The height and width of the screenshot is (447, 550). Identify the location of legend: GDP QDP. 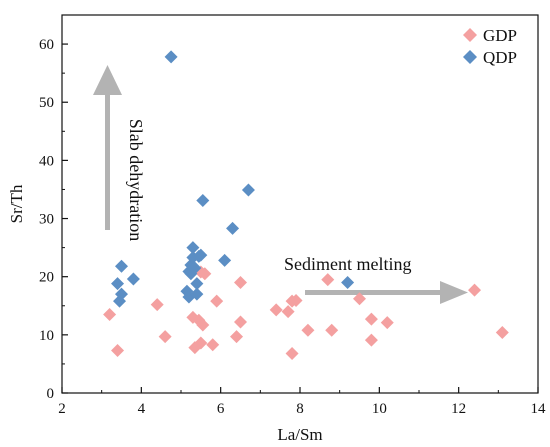
(490, 46).